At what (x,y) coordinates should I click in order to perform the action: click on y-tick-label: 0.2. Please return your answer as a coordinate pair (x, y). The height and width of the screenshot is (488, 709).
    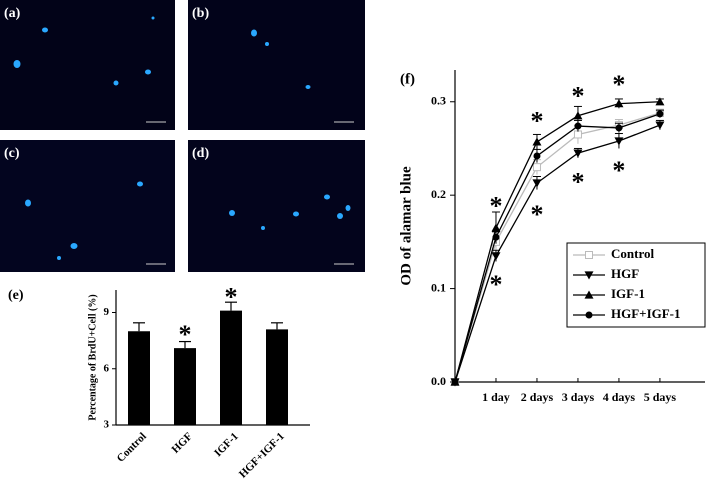
    Looking at the image, I should click on (438, 194).